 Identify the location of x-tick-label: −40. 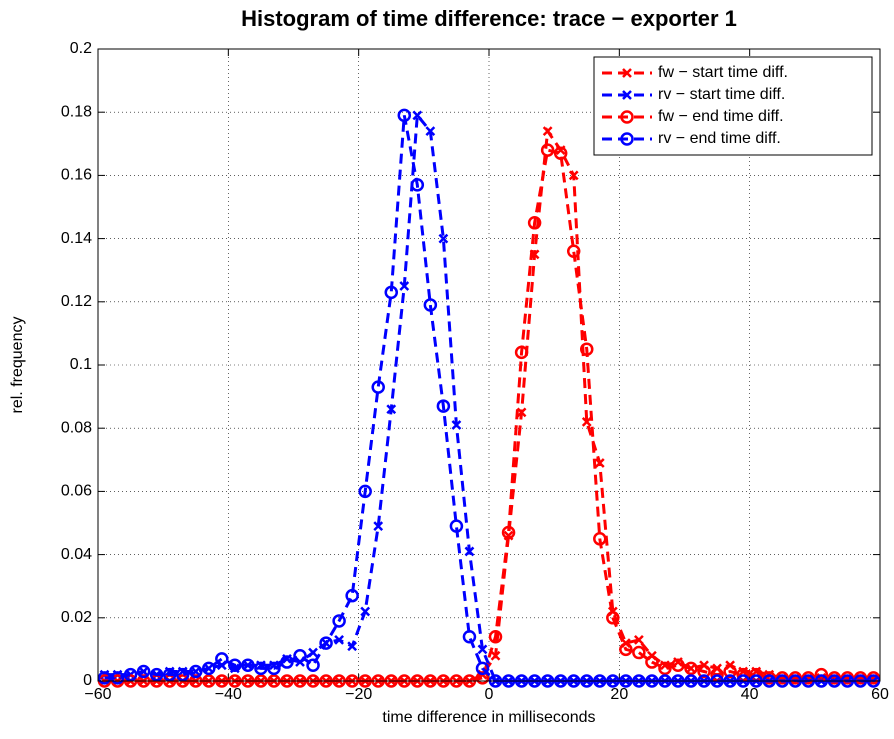
(228, 694).